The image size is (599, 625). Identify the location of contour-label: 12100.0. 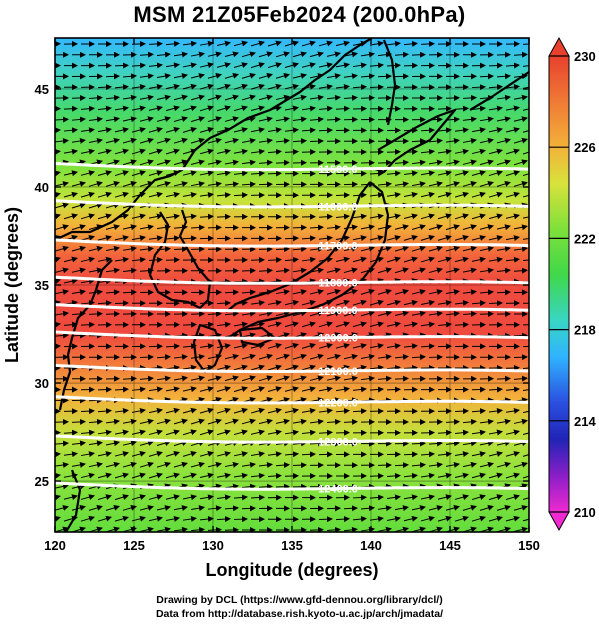
(338, 372).